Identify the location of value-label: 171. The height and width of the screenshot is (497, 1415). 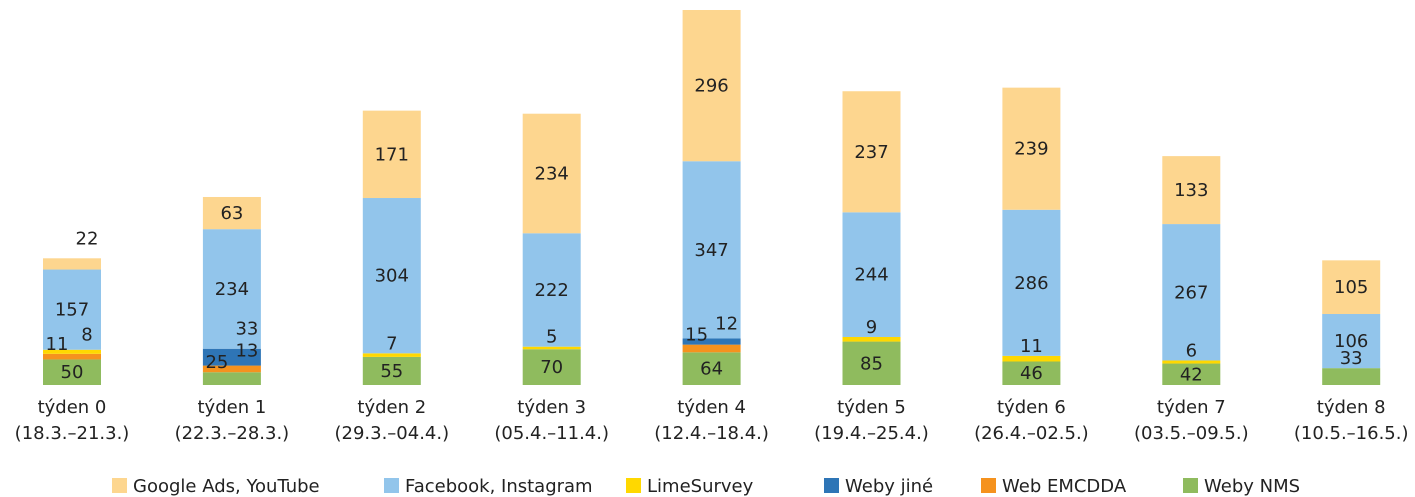
(392, 154).